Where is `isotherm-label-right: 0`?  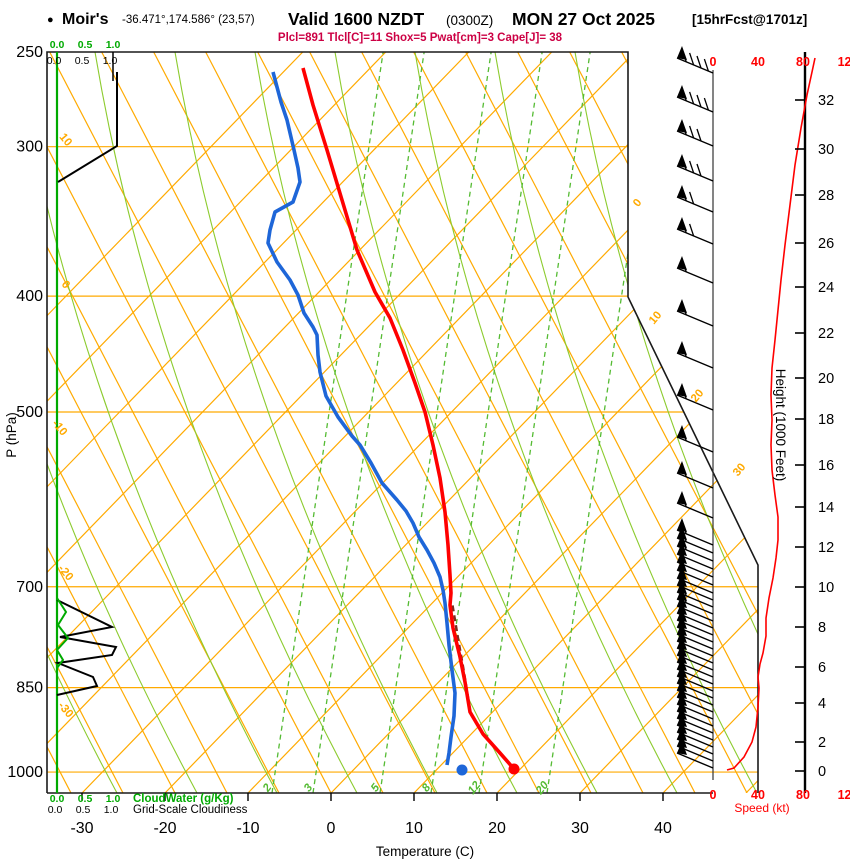
isotherm-label-right: 0 is located at coordinates (637, 203).